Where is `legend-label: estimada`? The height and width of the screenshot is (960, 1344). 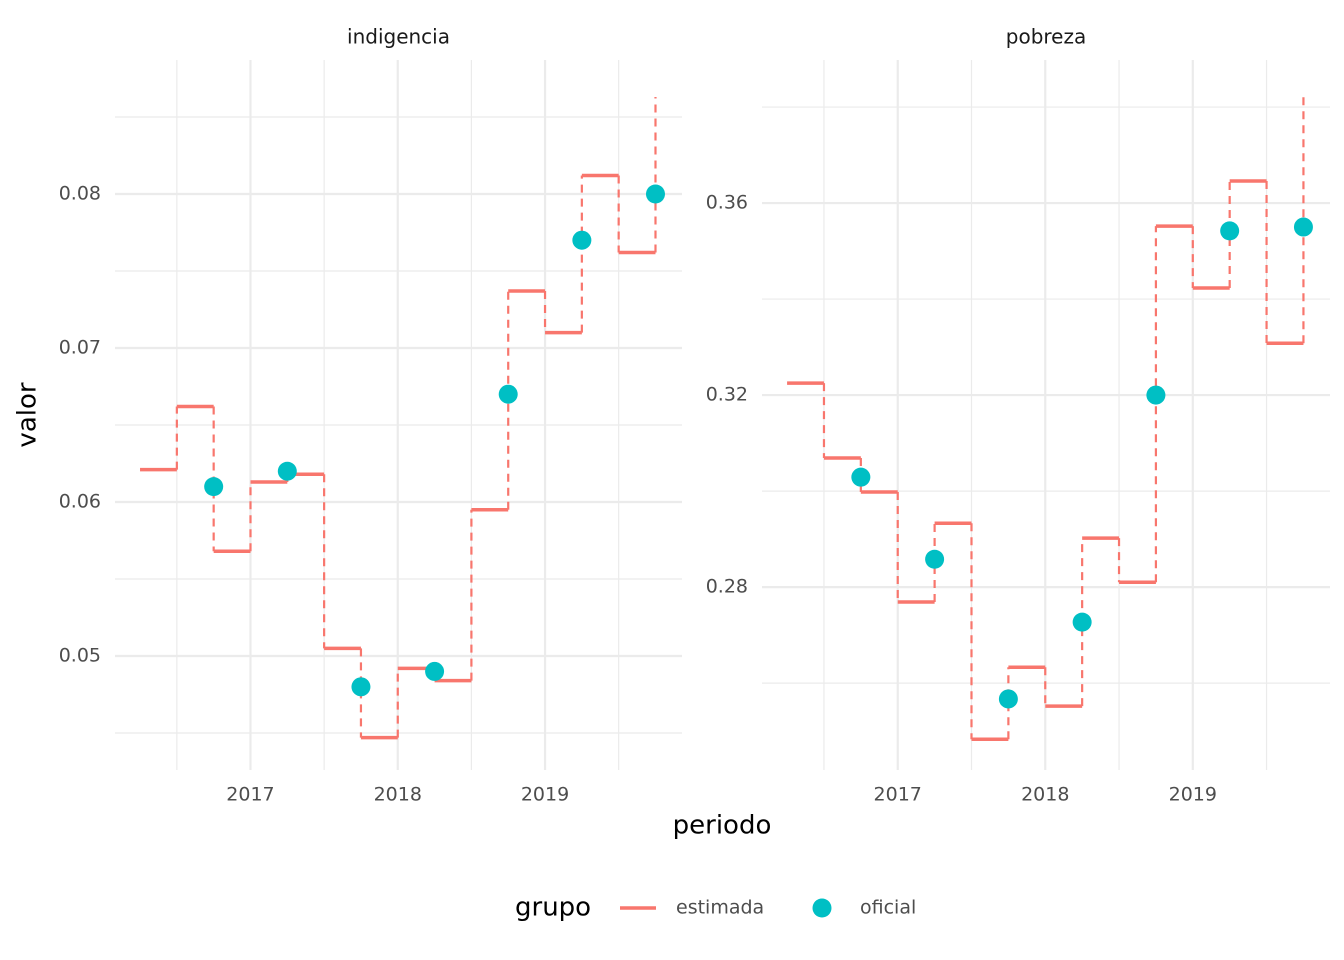
legend-label: estimada is located at coordinates (720, 908).